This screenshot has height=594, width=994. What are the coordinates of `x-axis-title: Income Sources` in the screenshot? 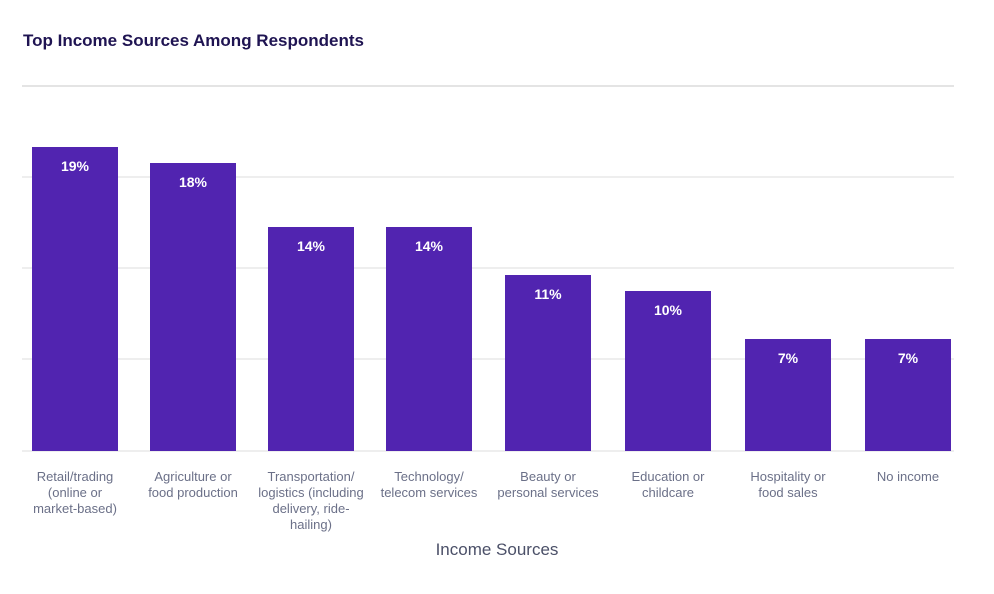 It's located at (497, 549).